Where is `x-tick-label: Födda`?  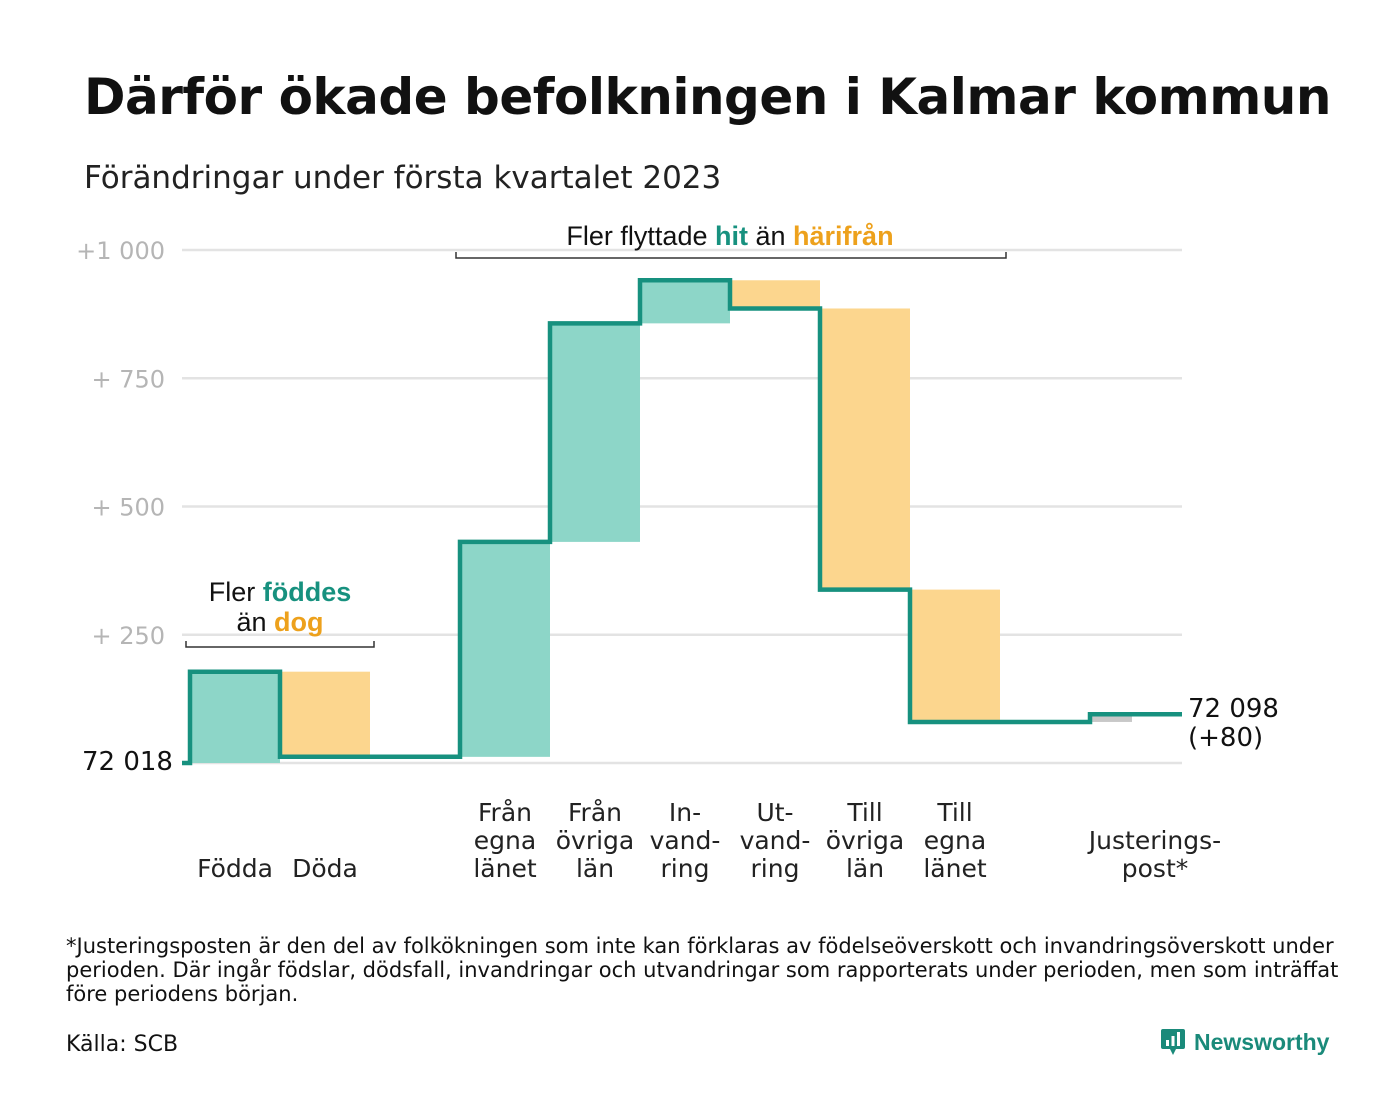 x-tick-label: Födda is located at coordinates (235, 868).